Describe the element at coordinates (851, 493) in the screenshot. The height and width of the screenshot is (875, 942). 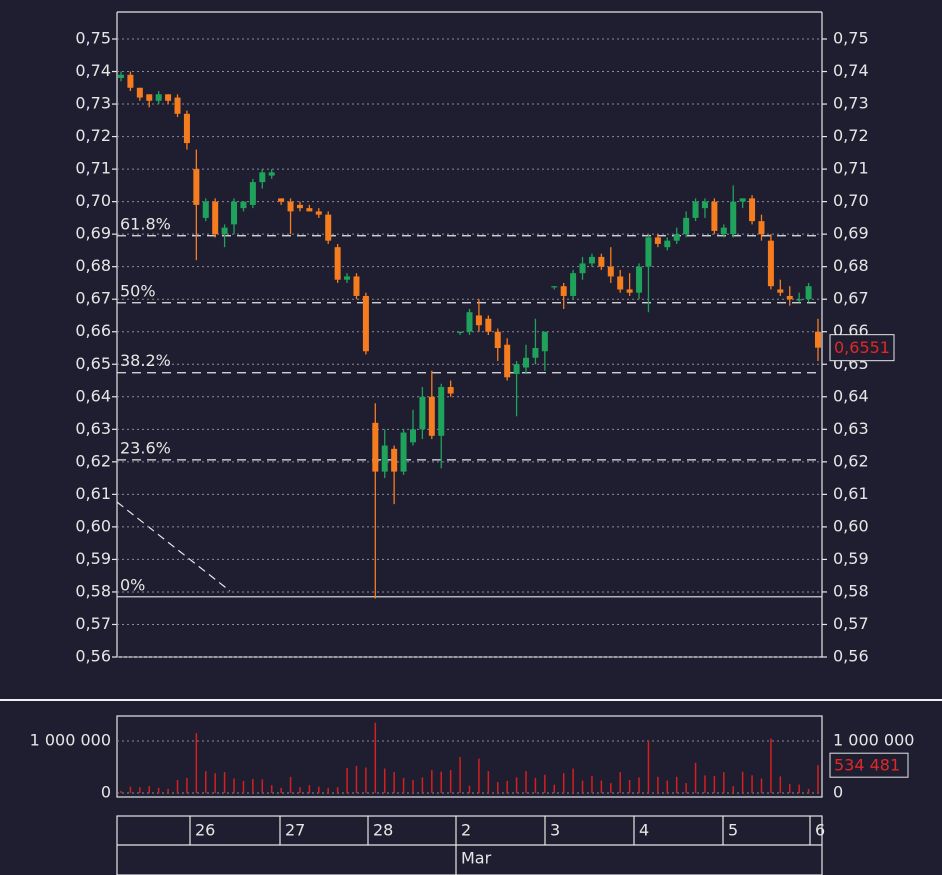
I see `y2-tick-label: 0,61` at that location.